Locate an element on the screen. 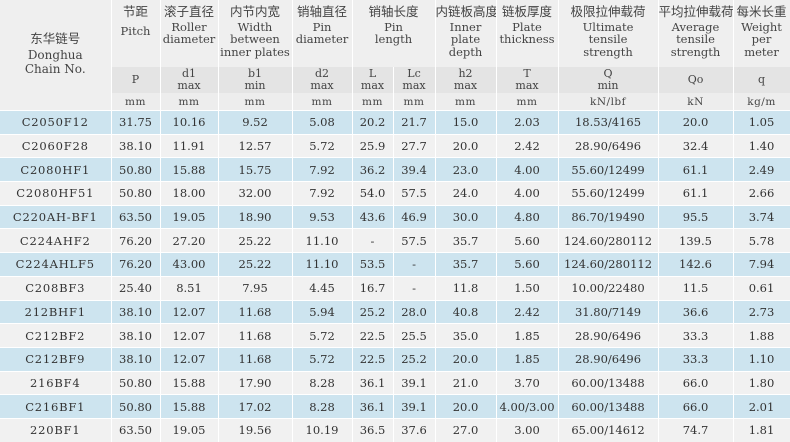 The image size is (790, 442). cell-weight: 1.05 is located at coordinates (761, 122).